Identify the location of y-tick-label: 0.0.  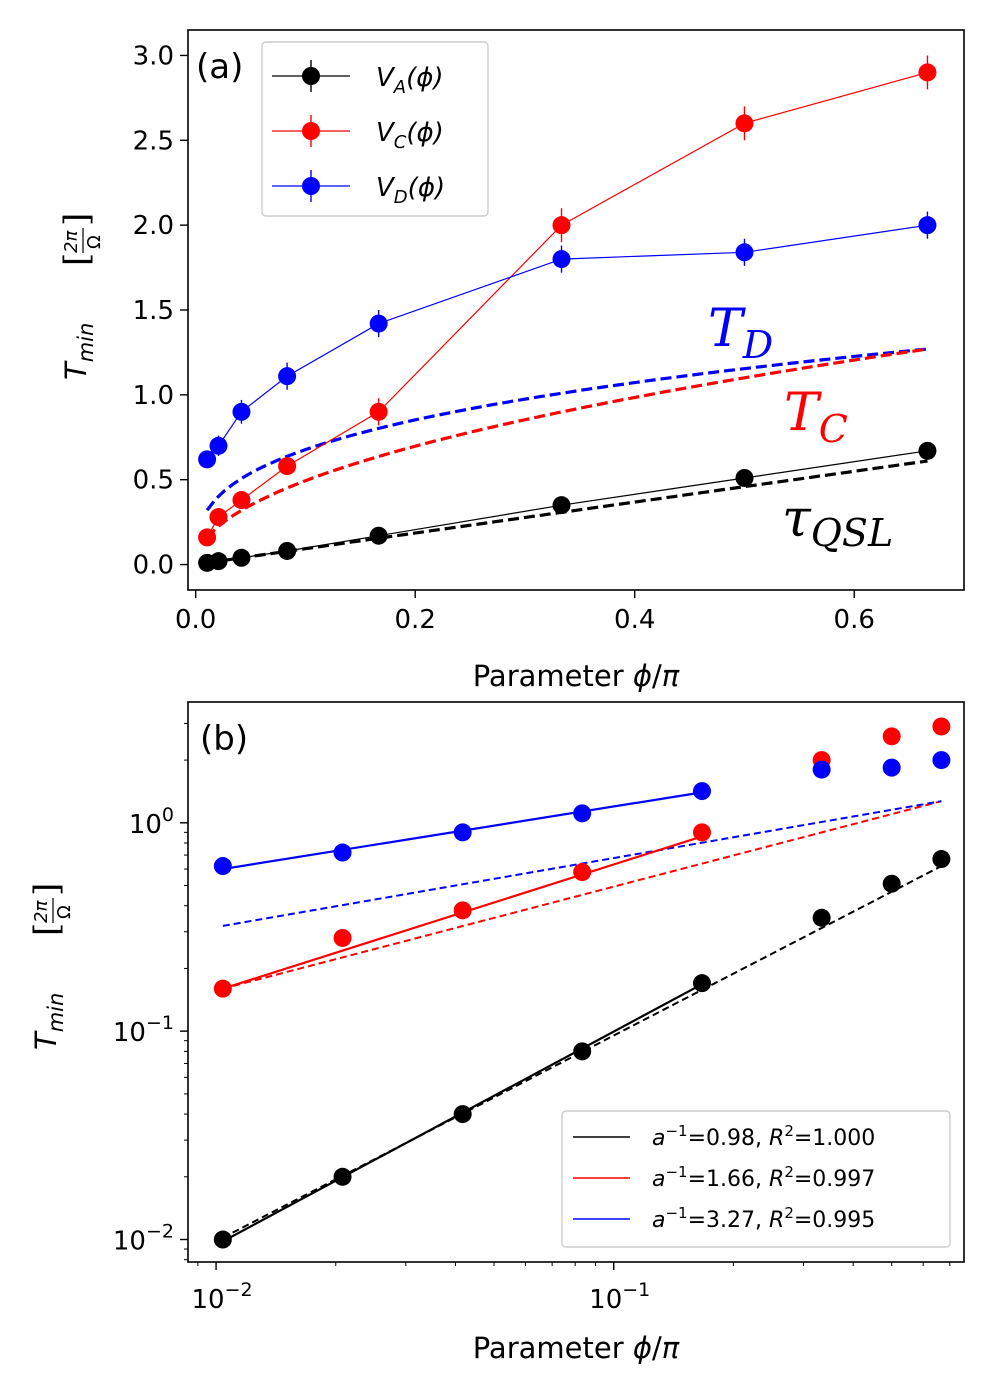
(153, 566).